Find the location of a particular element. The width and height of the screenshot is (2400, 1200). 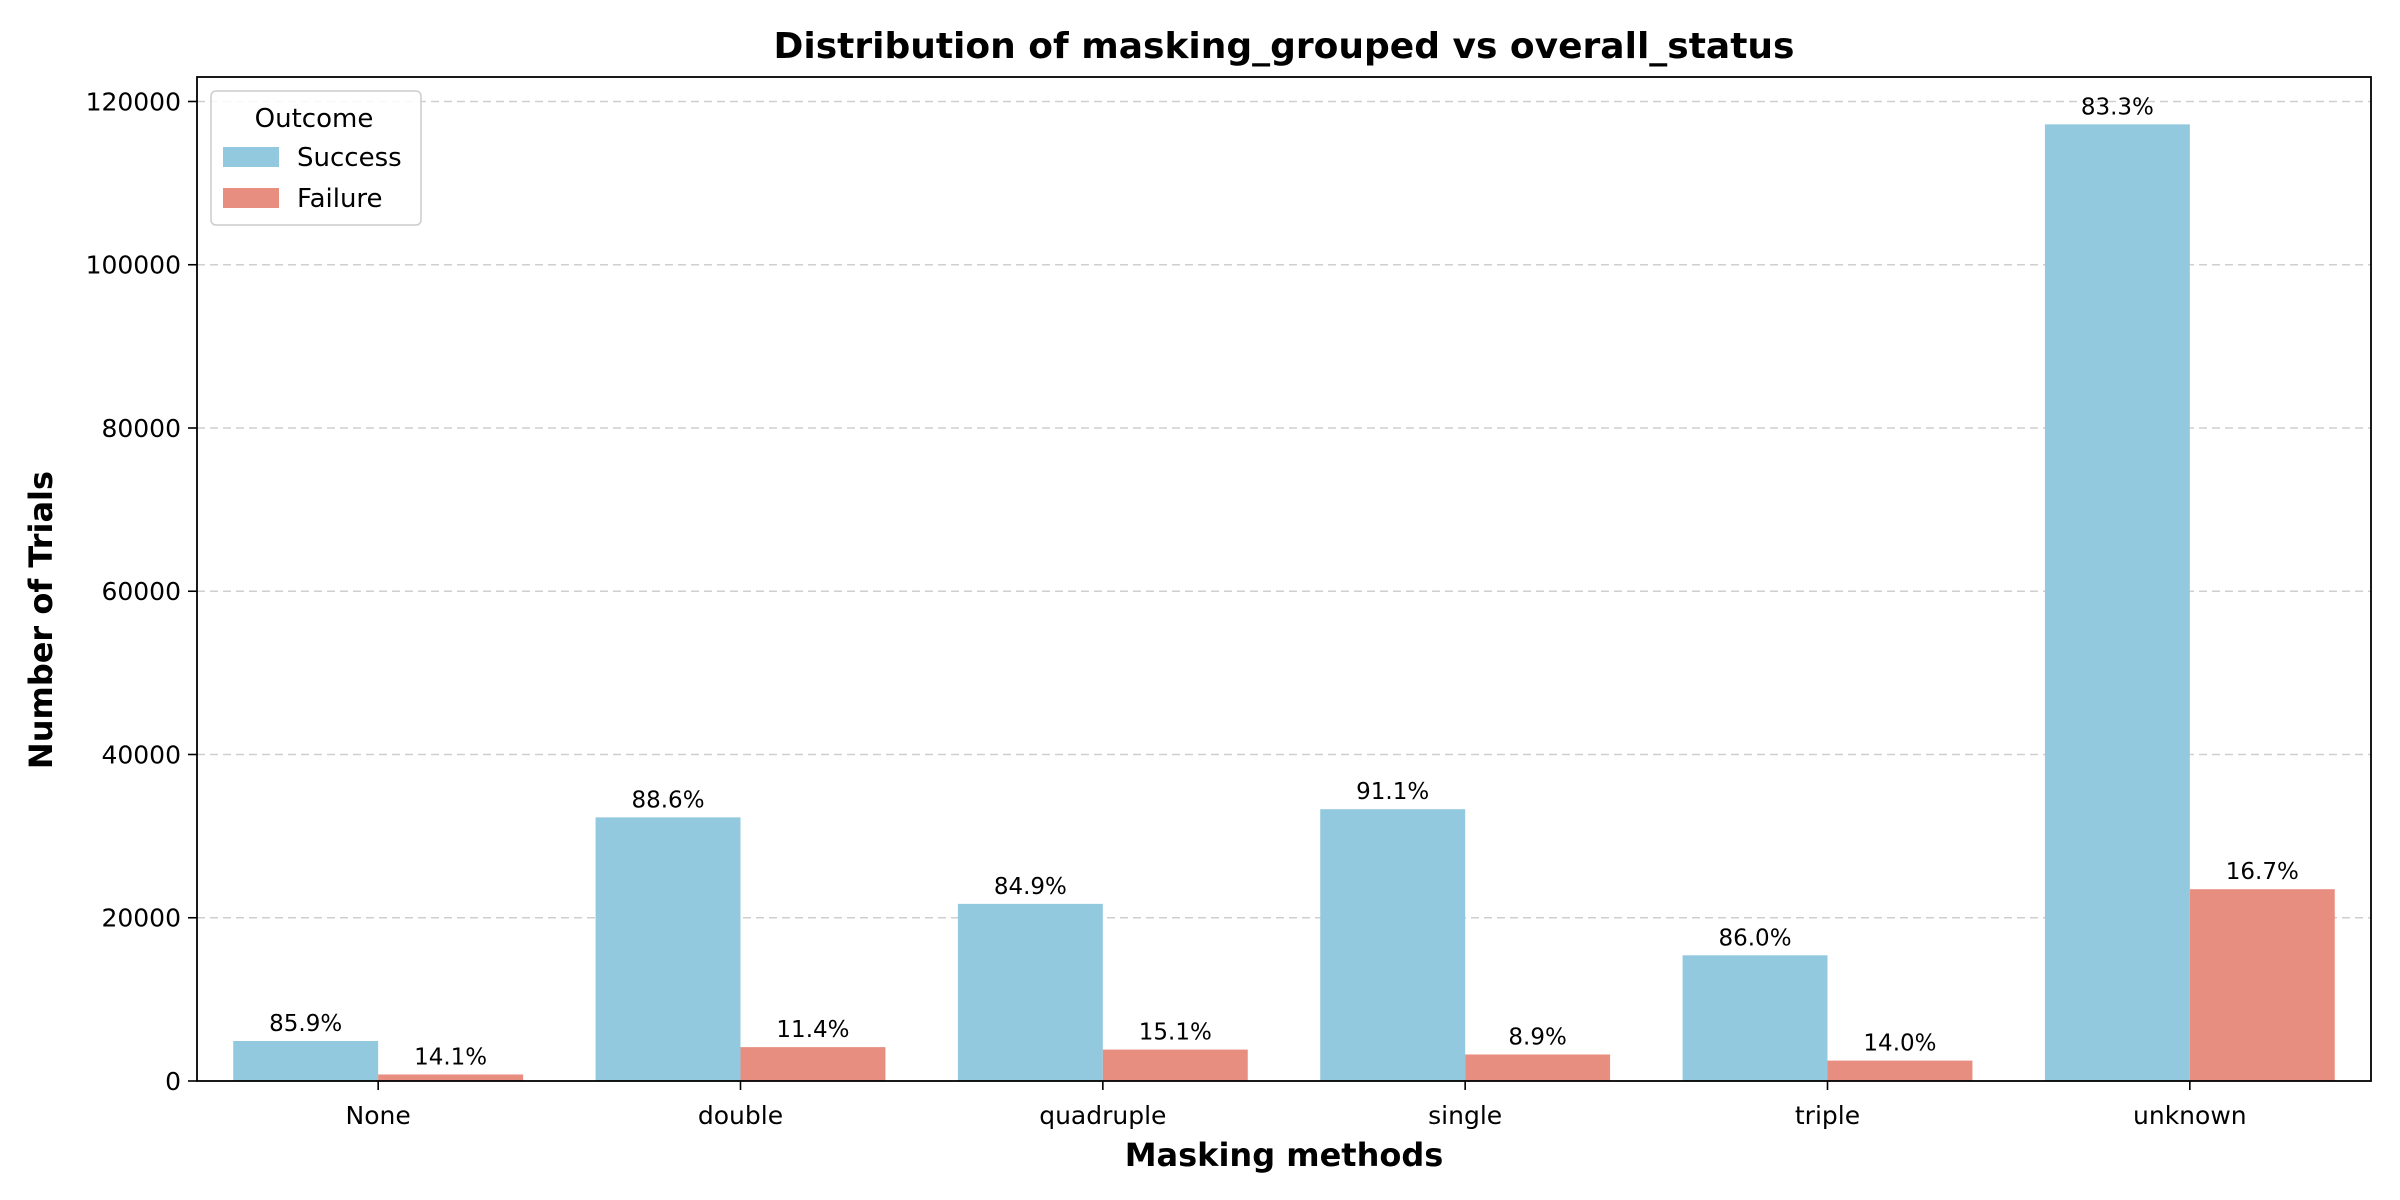

data-label: 84.9% is located at coordinates (1030, 887).